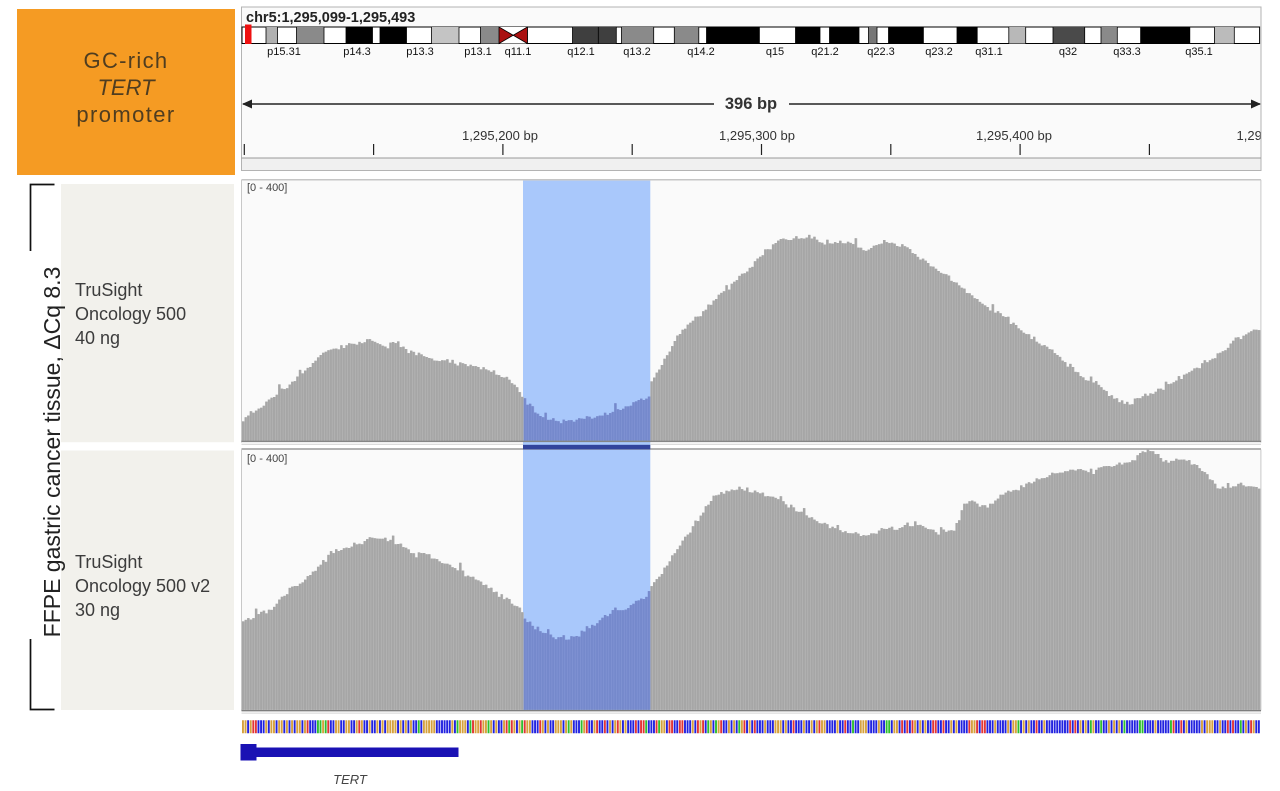 The width and height of the screenshot is (1280, 791). Describe the element at coordinates (500, 135) in the screenshot. I see `svg-text: 1,295,200 bp` at that location.